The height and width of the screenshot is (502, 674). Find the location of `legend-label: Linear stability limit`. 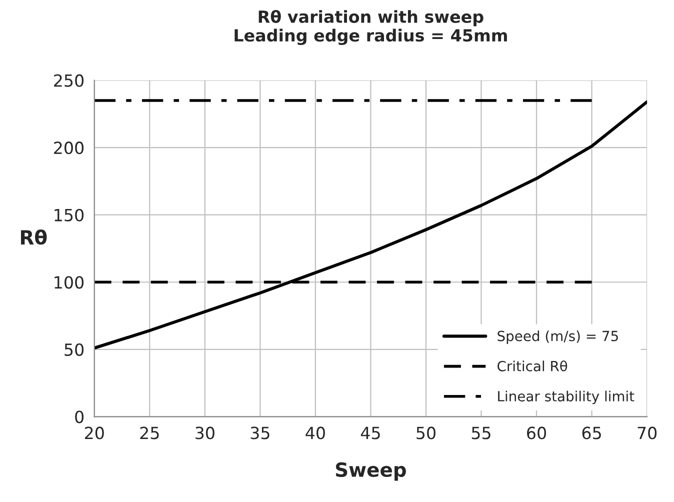

legend-label: Linear stability limit is located at coordinates (566, 397).